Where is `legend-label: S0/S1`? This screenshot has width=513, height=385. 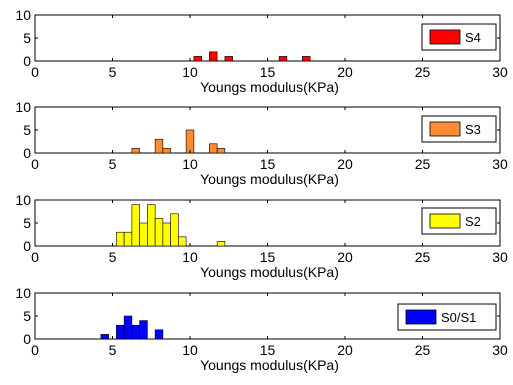
legend-label: S0/S1 is located at coordinates (458, 317).